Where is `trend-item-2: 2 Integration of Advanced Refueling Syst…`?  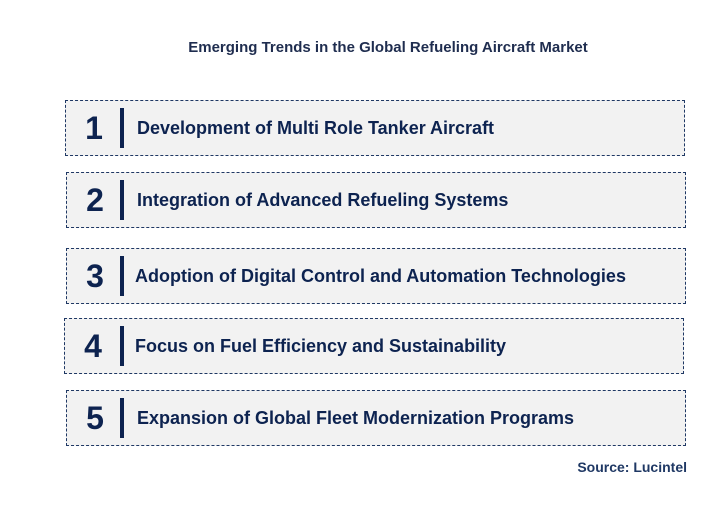 trend-item-2: 2 Integration of Advanced Refueling Syst… is located at coordinates (376, 200).